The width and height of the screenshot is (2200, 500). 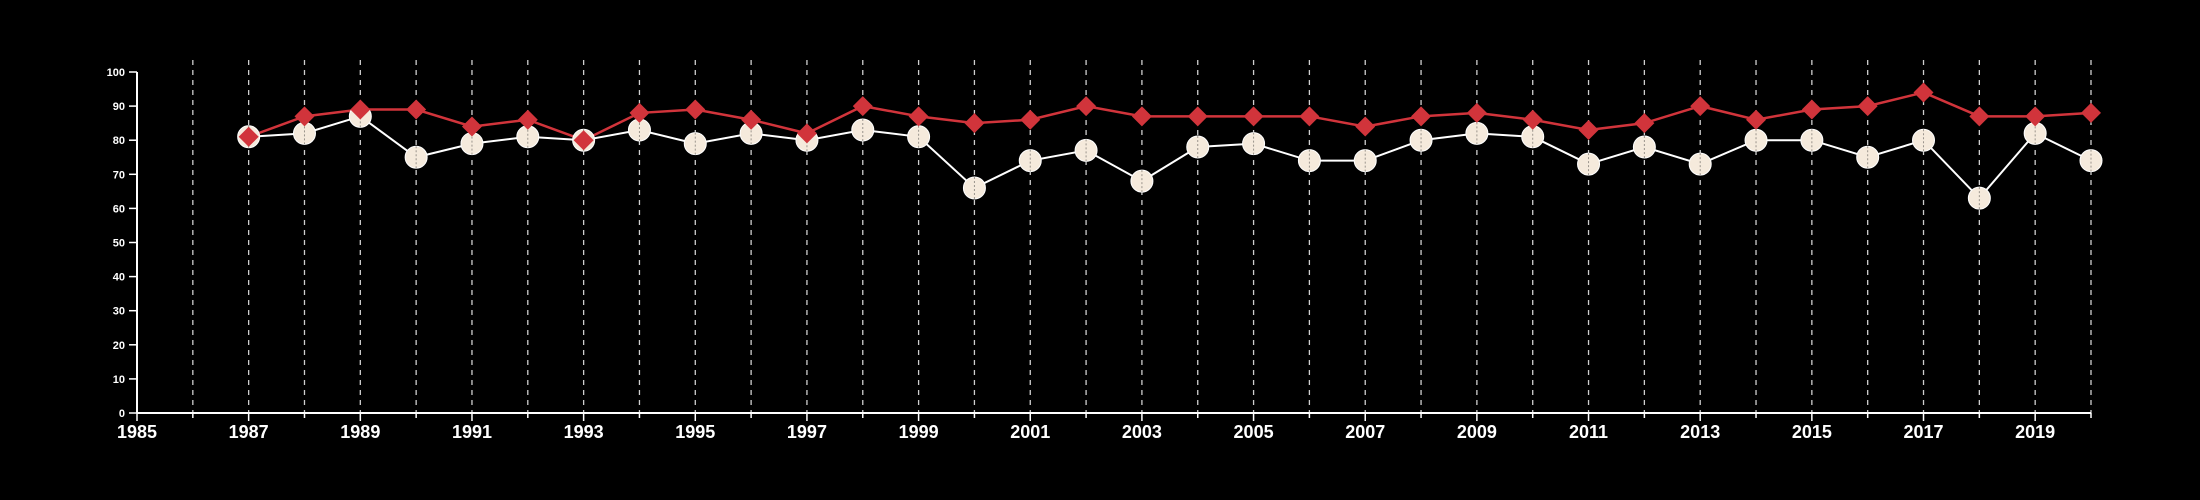 I want to click on circle-point-1995, so click(x=695, y=144).